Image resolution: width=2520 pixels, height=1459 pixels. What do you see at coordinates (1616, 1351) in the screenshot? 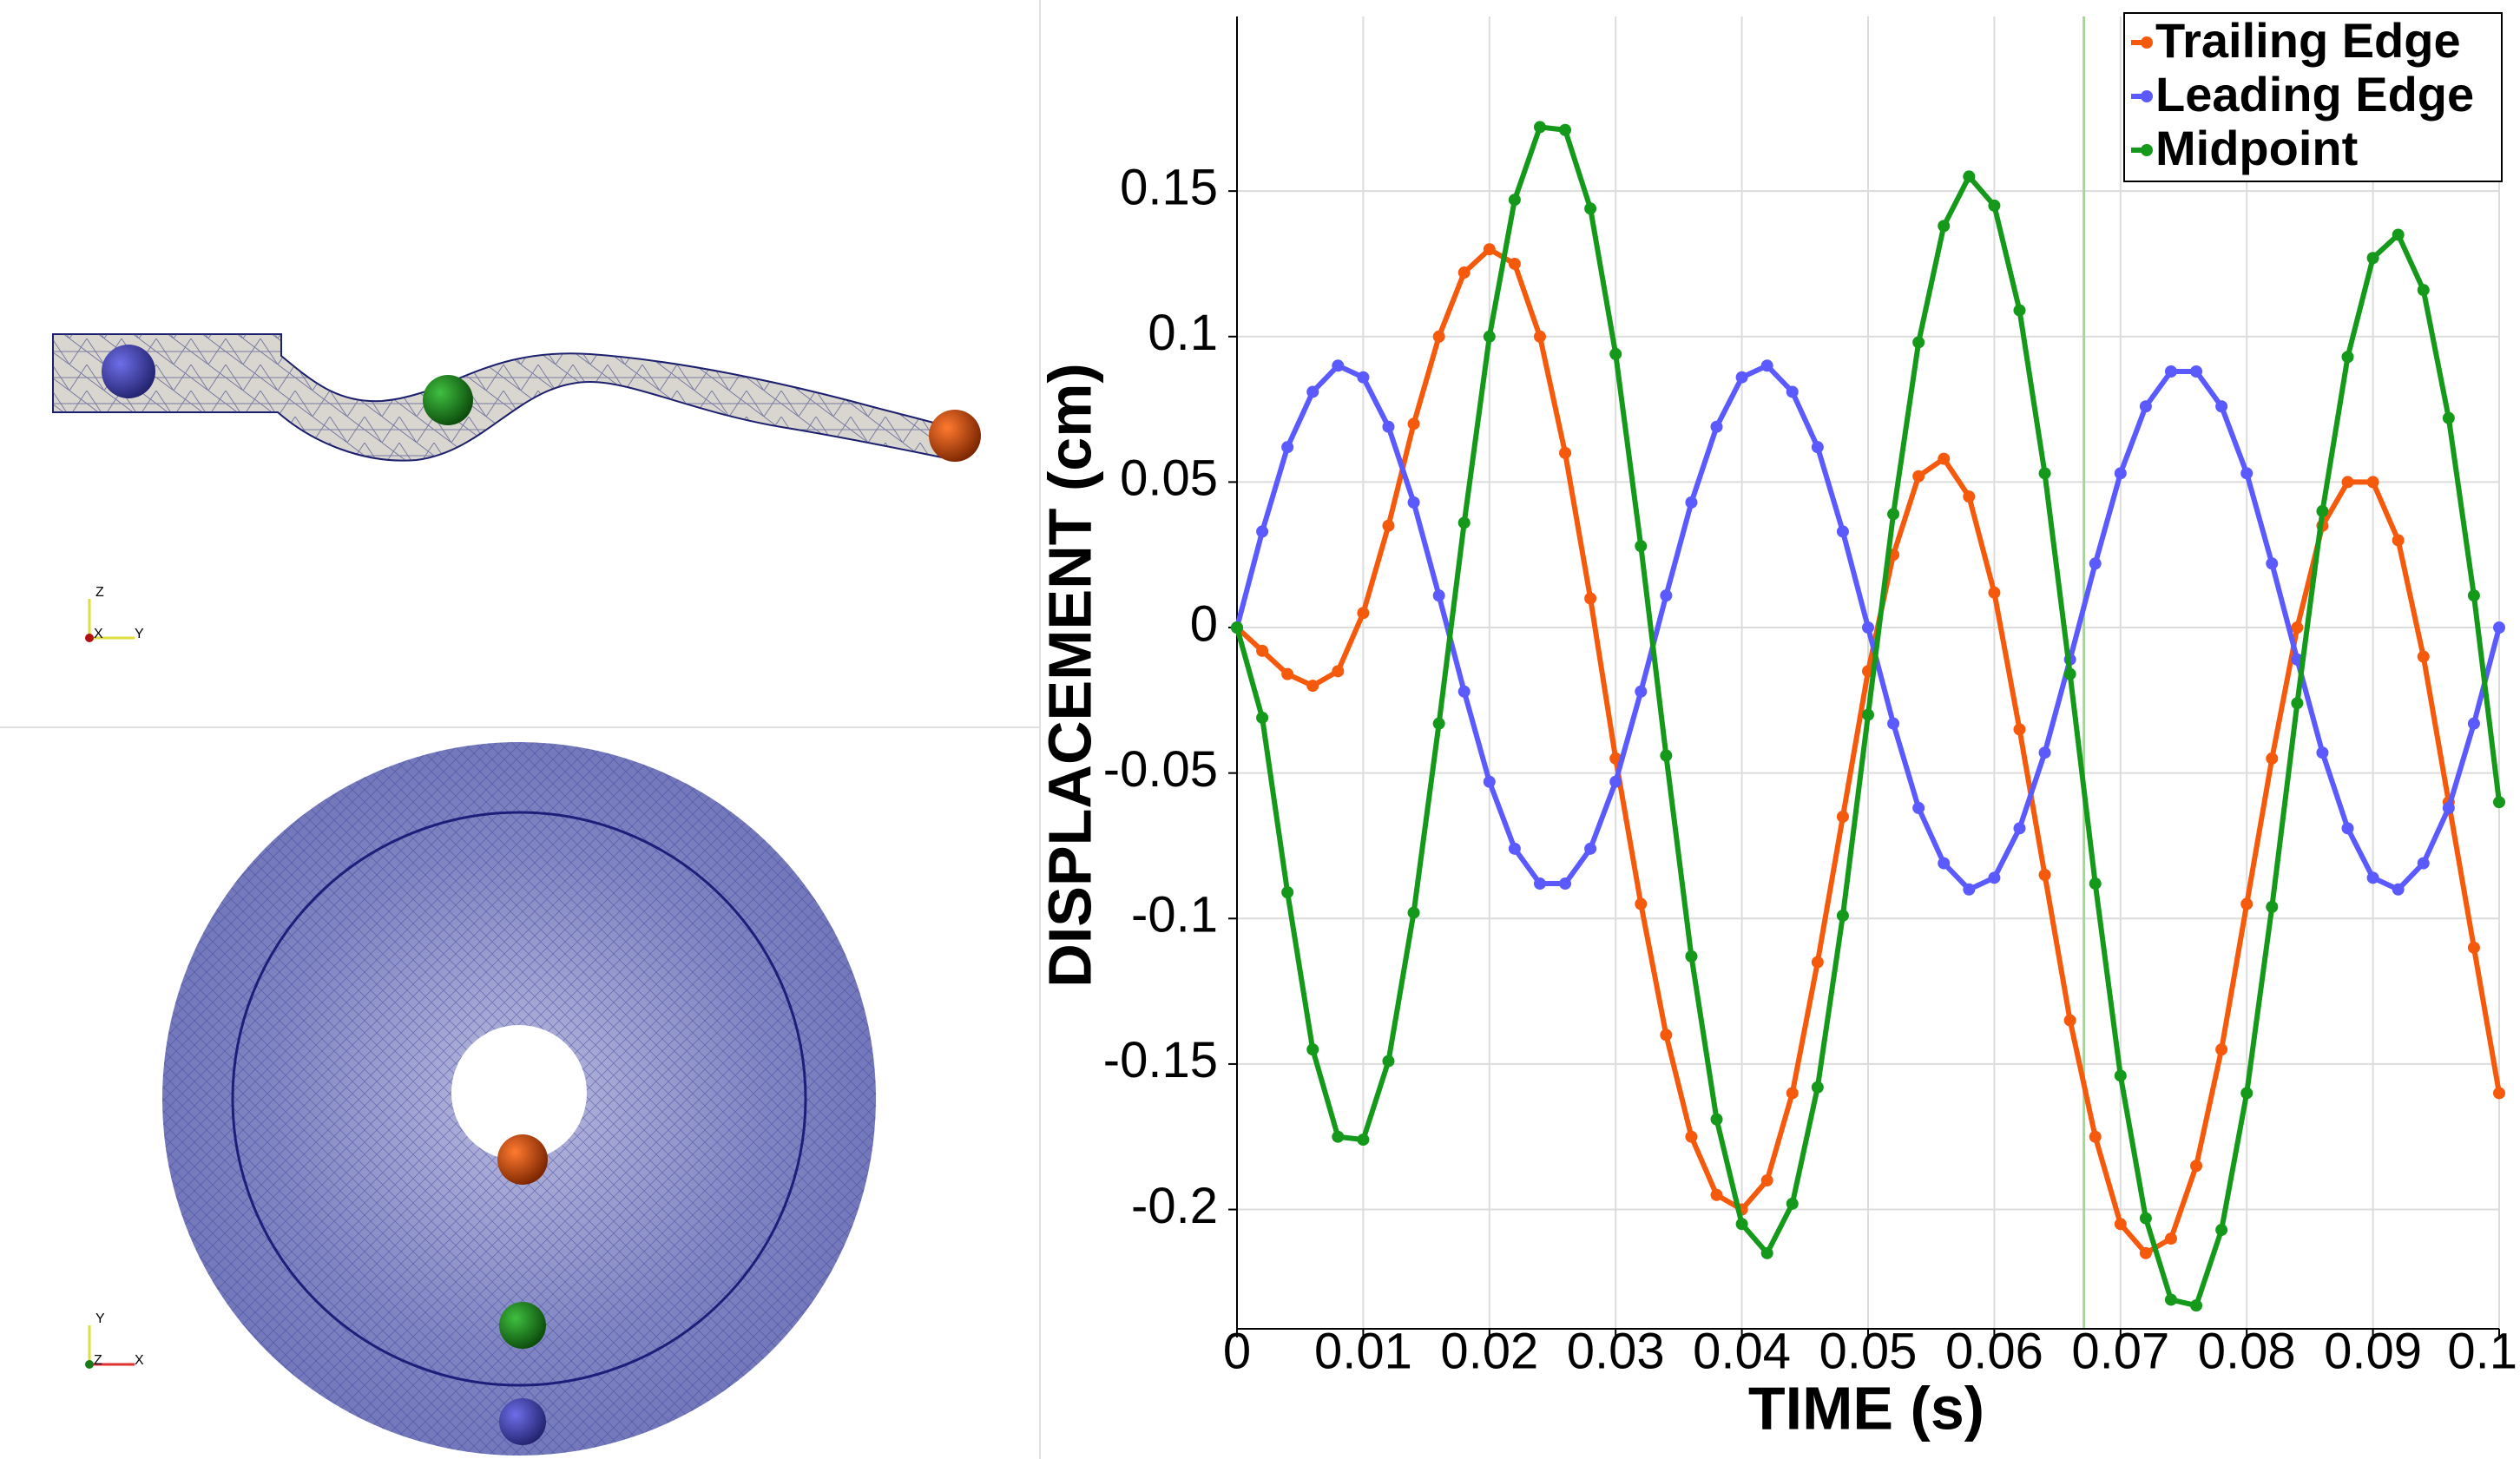
I see `x-tick-label: 0.03` at bounding box center [1616, 1351].